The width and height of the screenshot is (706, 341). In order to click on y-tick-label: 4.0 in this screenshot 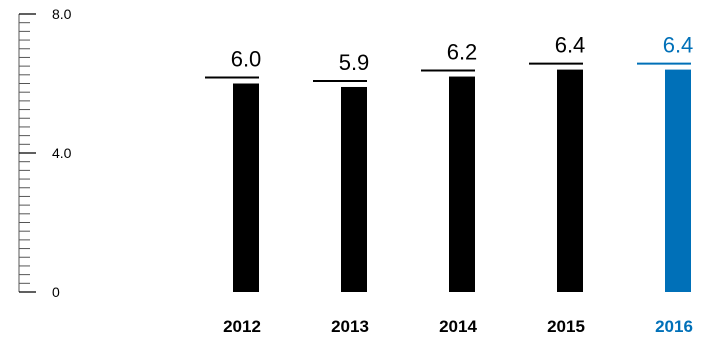, I will do `click(62, 153)`.